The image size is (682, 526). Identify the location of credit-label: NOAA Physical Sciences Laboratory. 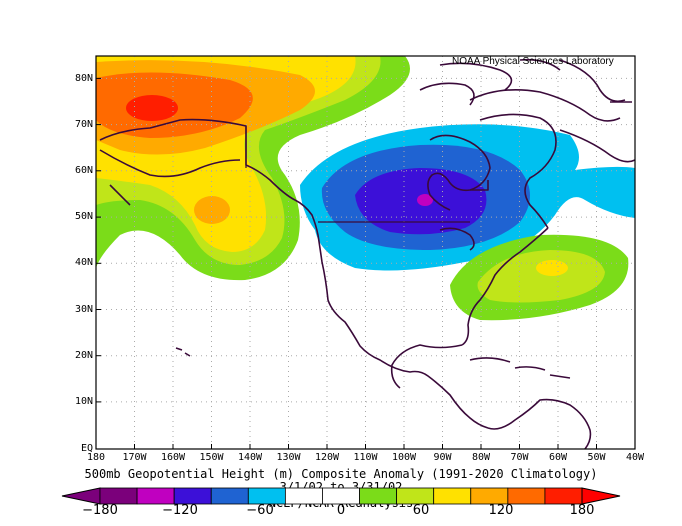
(533, 61).